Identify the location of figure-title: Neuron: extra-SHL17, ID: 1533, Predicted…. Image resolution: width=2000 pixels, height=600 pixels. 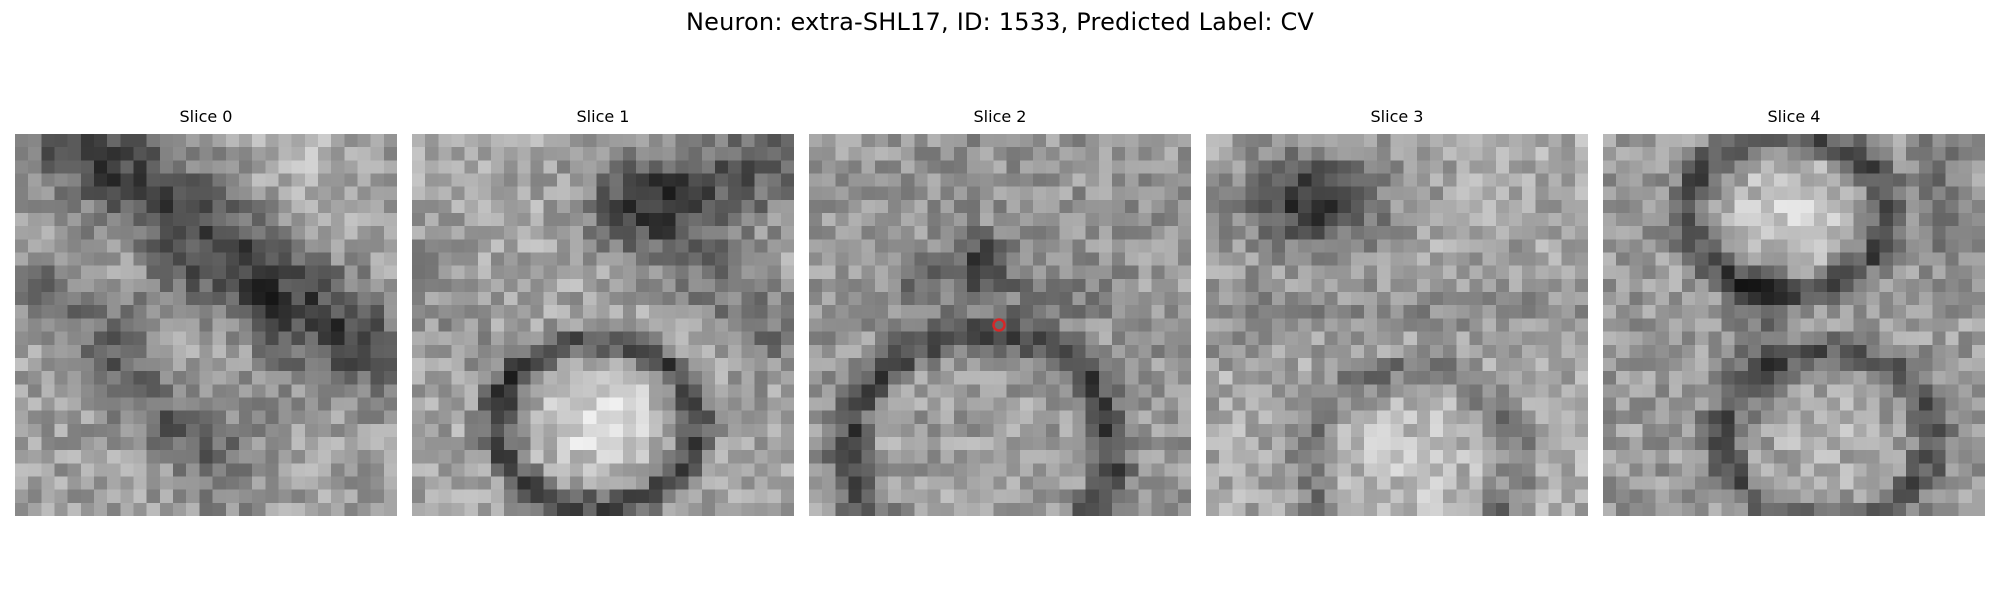
(1000, 22).